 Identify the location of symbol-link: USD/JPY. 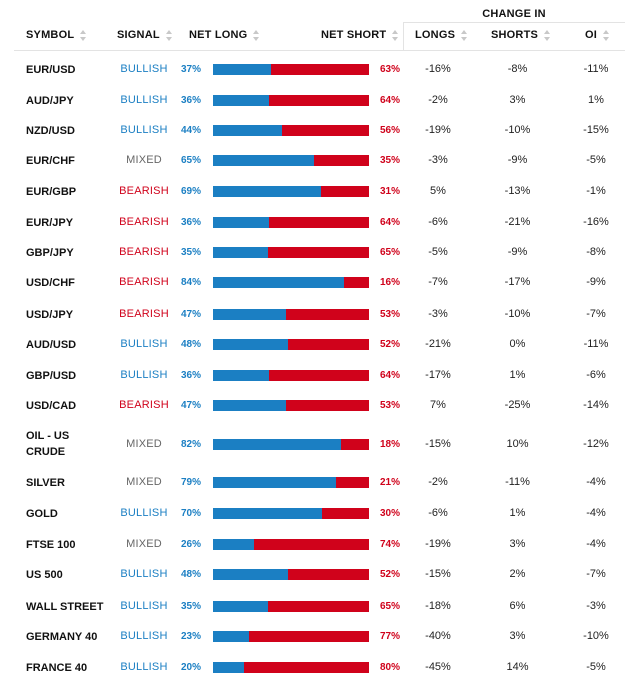
(50, 315).